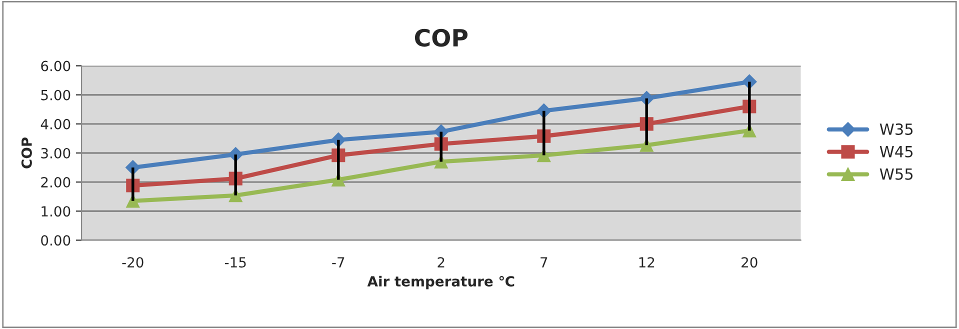 The width and height of the screenshot is (959, 329). I want to click on chart-title: COP, so click(441, 37).